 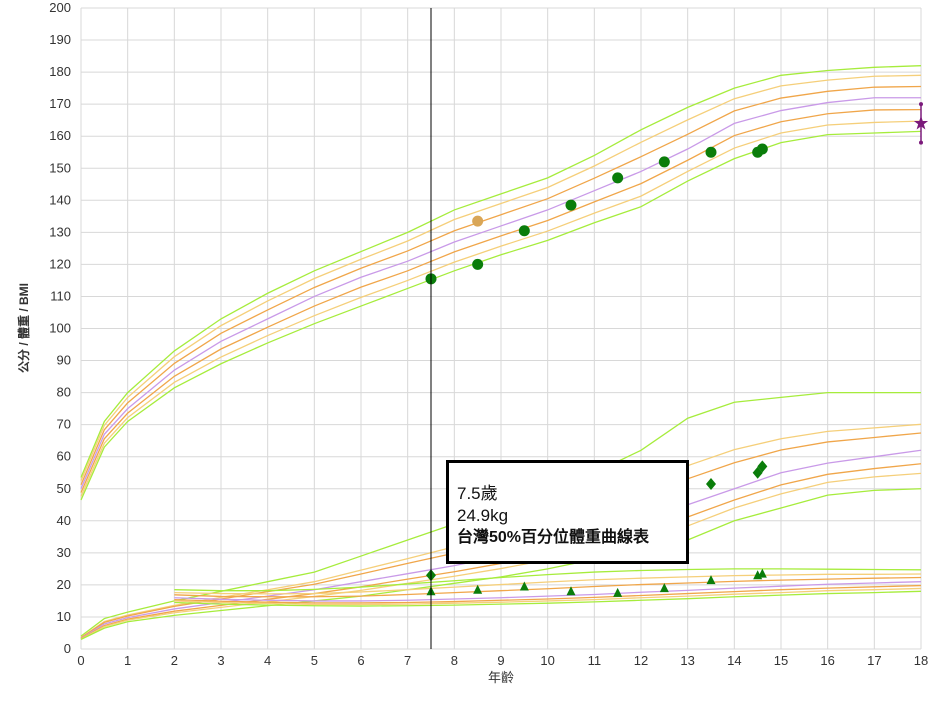 I want to click on x-tick-label: 14, so click(x=734, y=660).